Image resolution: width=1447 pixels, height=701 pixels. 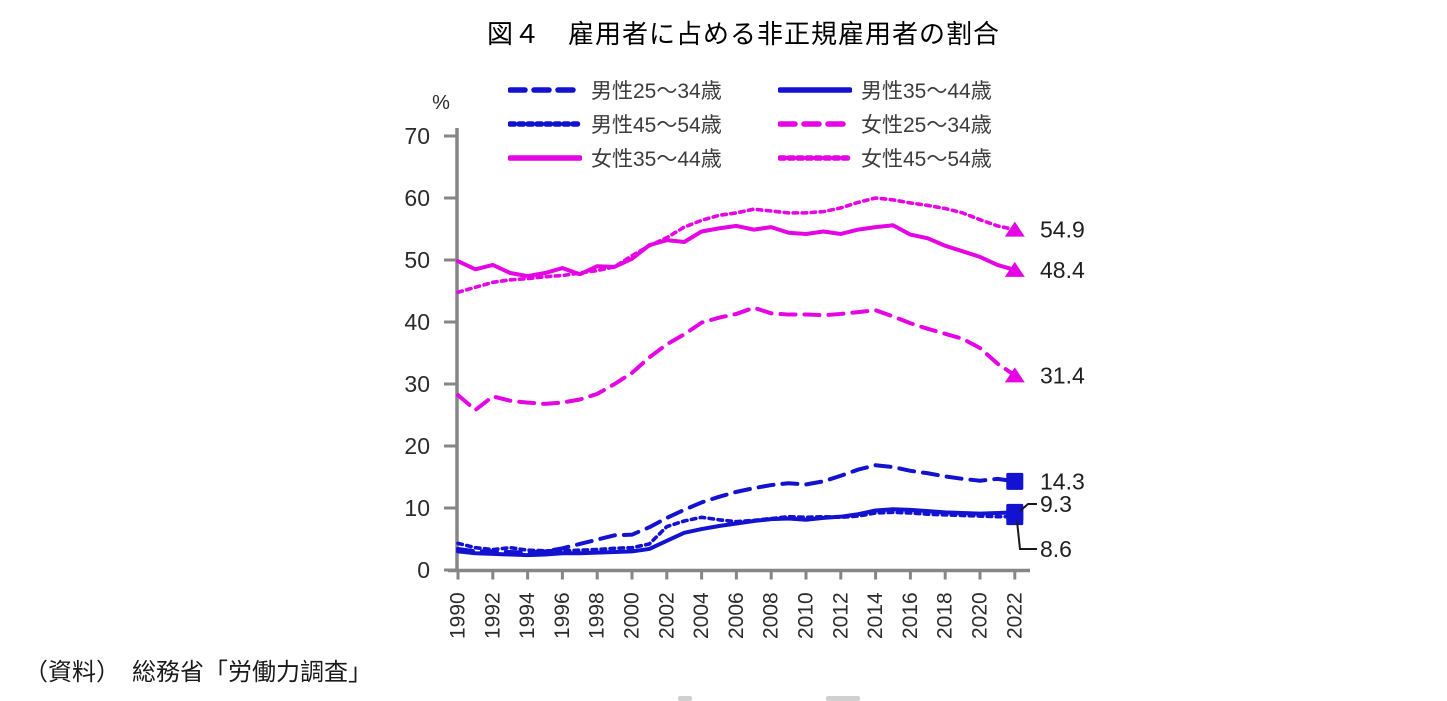 I want to click on legend-item-5: 女性45～54歳, so click(x=885, y=158).